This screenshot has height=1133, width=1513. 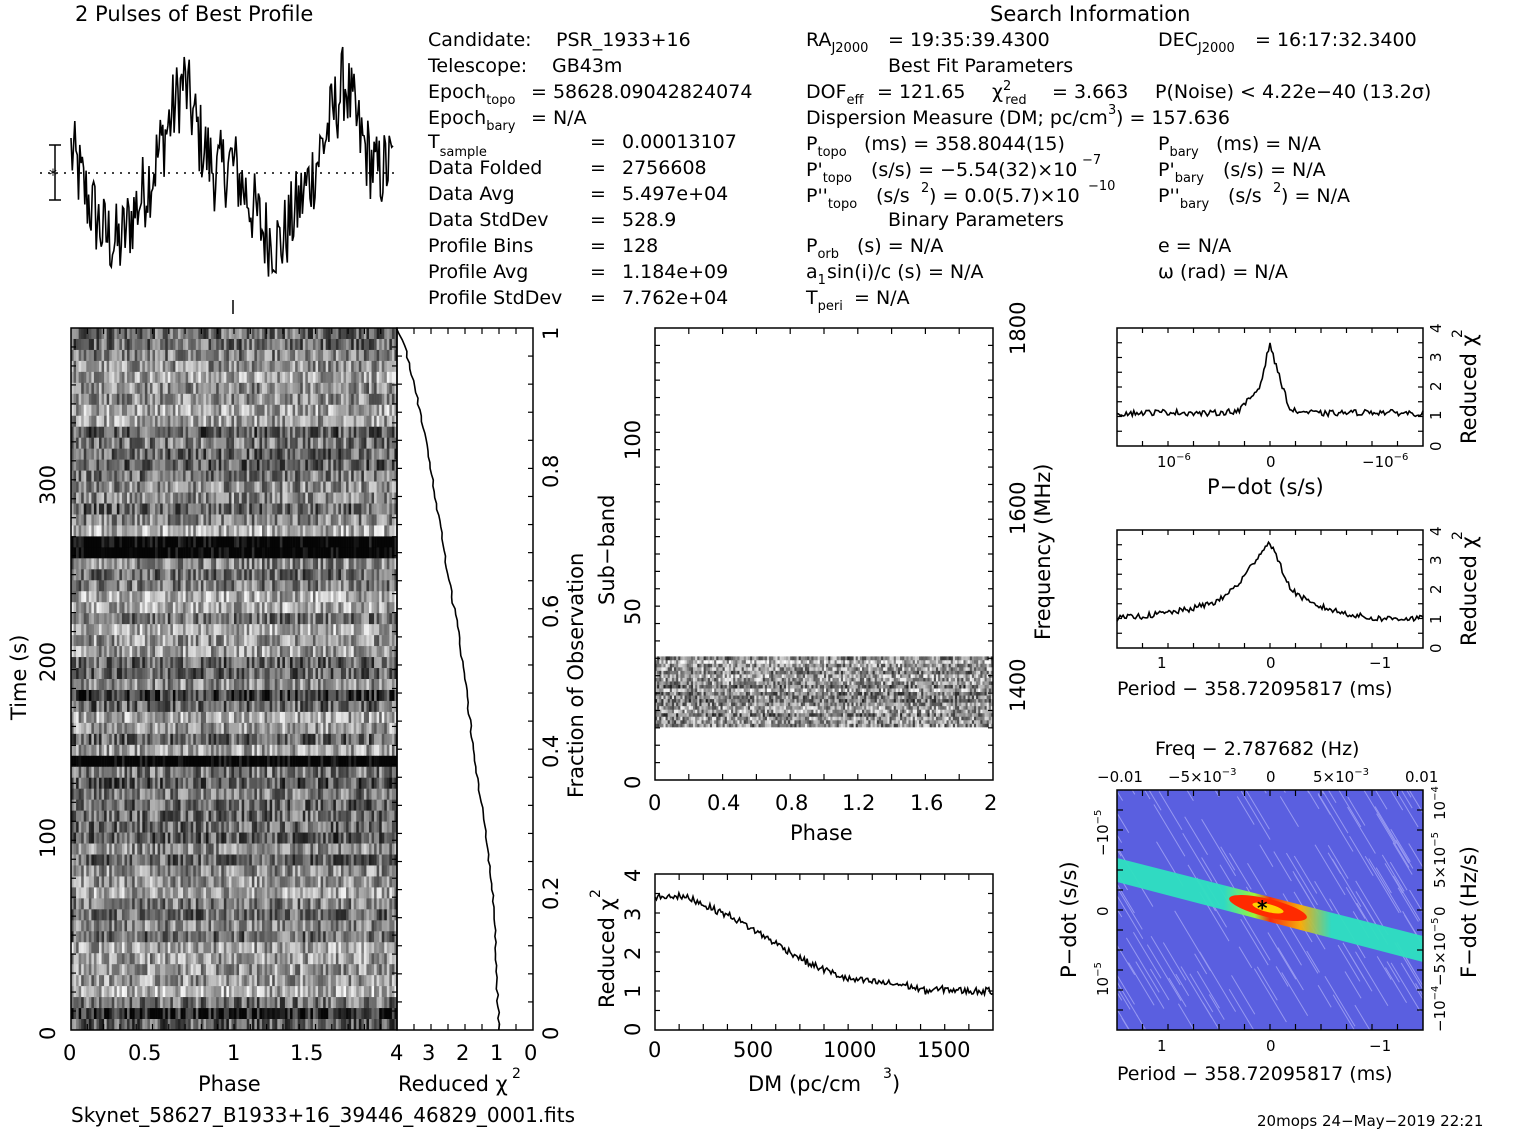 What do you see at coordinates (1196, 42) in the screenshot?
I see `svg-text: DECJ2000` at bounding box center [1196, 42].